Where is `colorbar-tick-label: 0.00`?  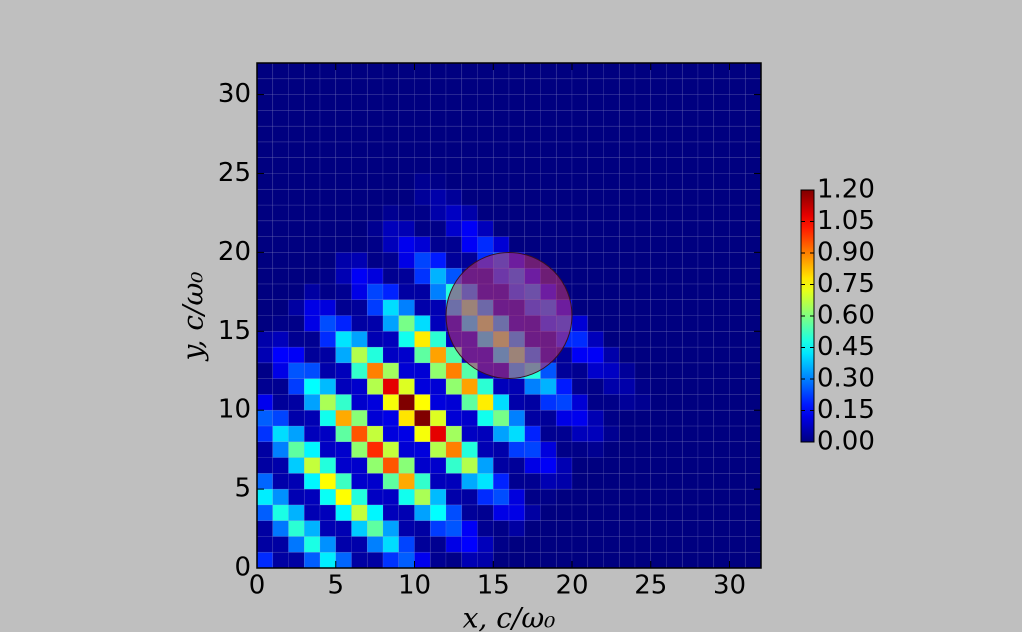
colorbar-tick-label: 0.00 is located at coordinates (846, 442).